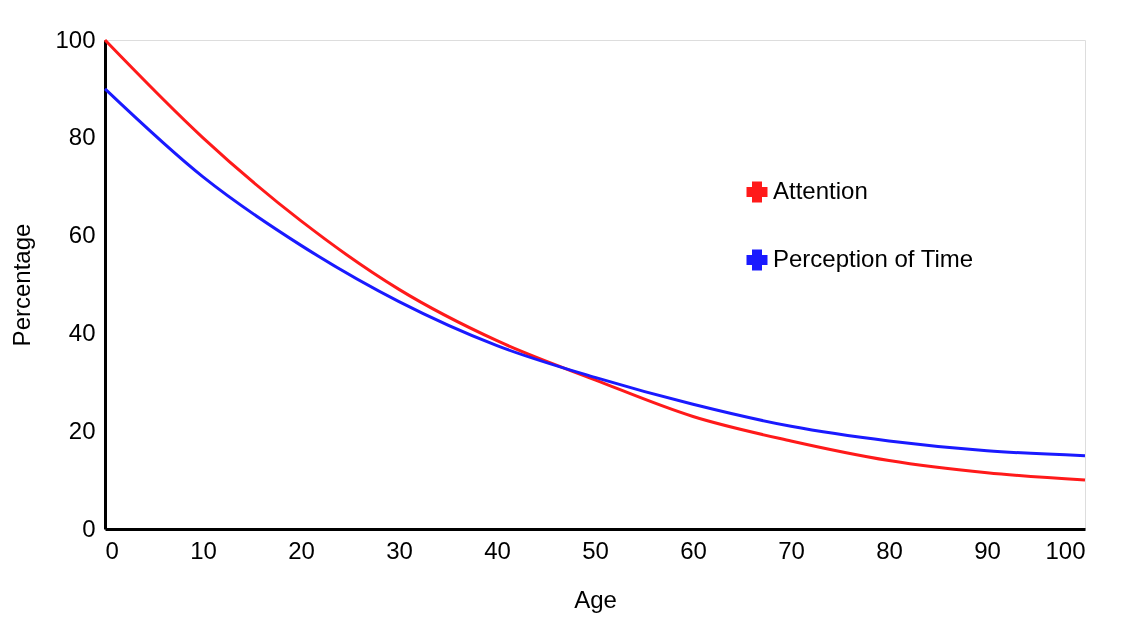 Image resolution: width=1148 pixels, height=631 pixels. Describe the element at coordinates (873, 258) in the screenshot. I see `legend-label: Perception of Time` at that location.